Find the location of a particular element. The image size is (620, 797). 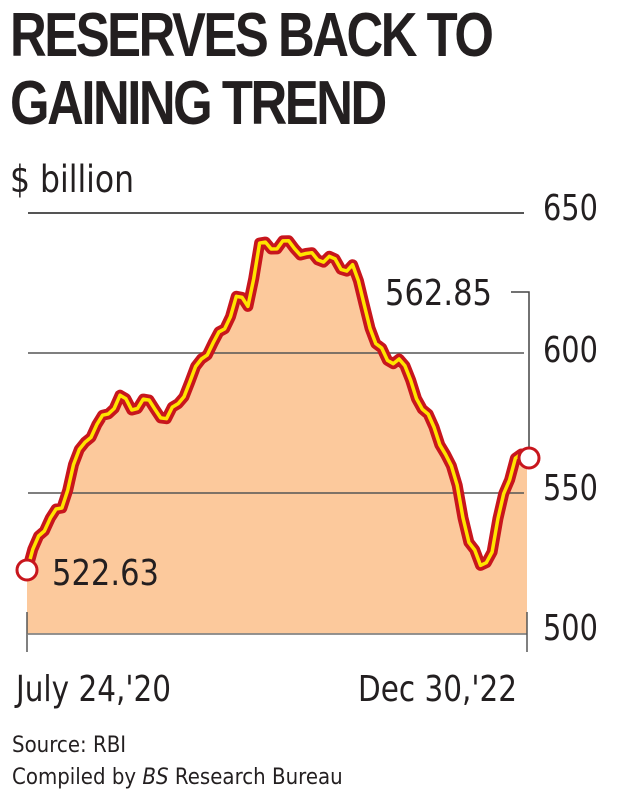

y-tick-500: 500 is located at coordinates (570, 628).